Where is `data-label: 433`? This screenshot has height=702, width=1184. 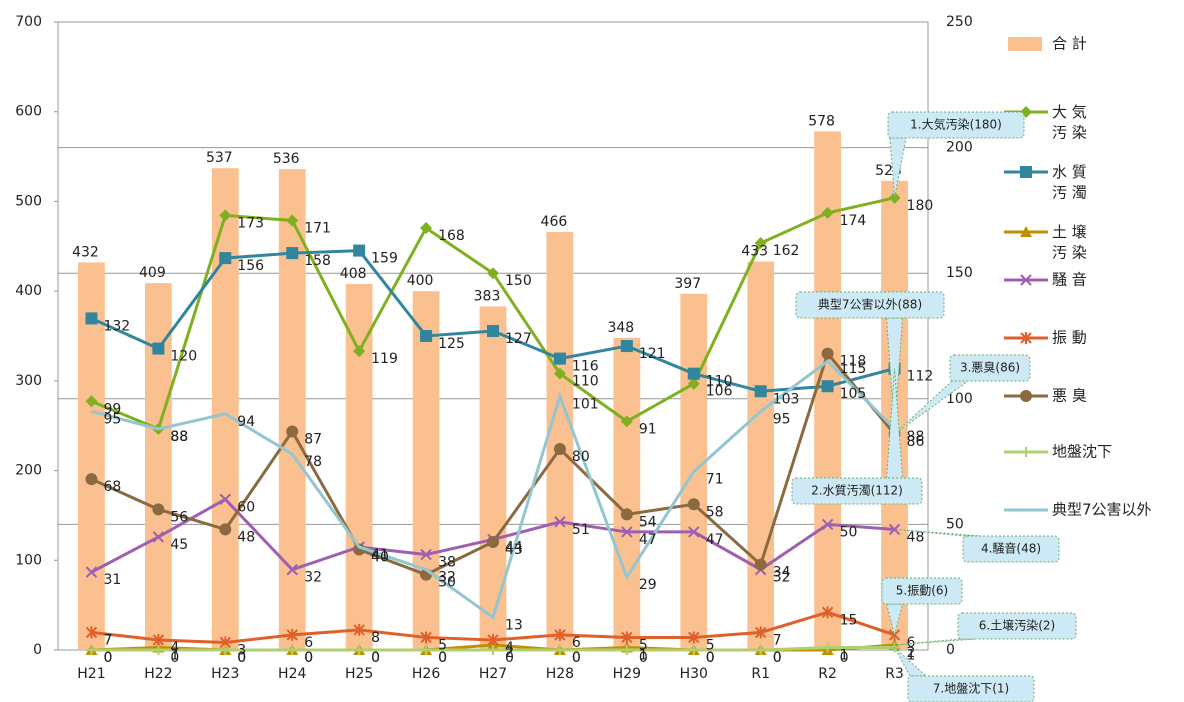
data-label: 433 is located at coordinates (754, 252).